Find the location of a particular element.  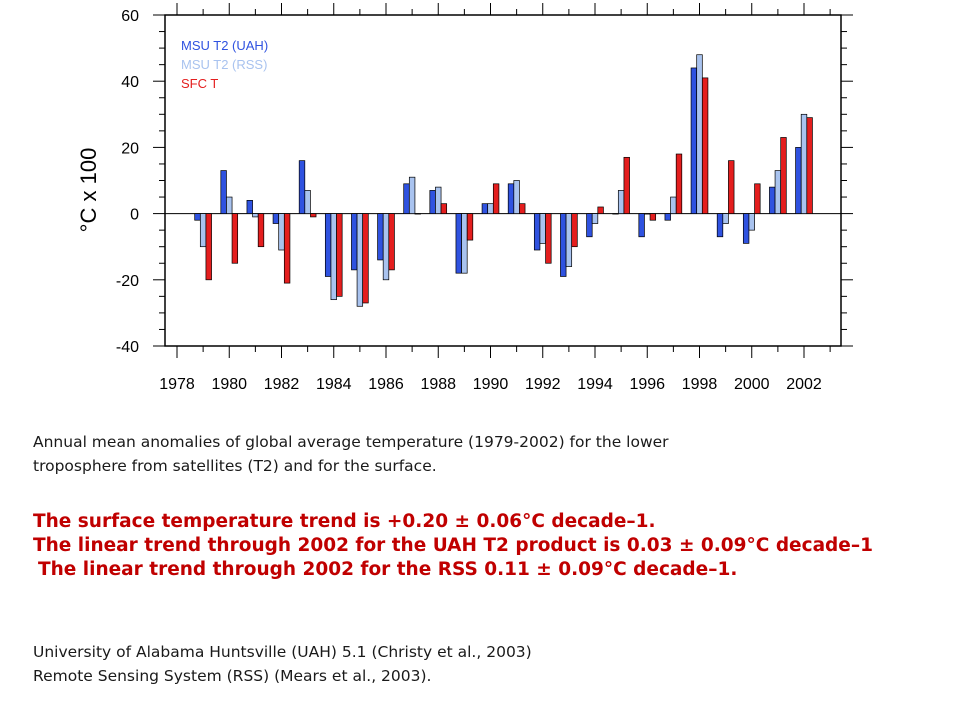

bar-sfc-1998 is located at coordinates (705, 145).